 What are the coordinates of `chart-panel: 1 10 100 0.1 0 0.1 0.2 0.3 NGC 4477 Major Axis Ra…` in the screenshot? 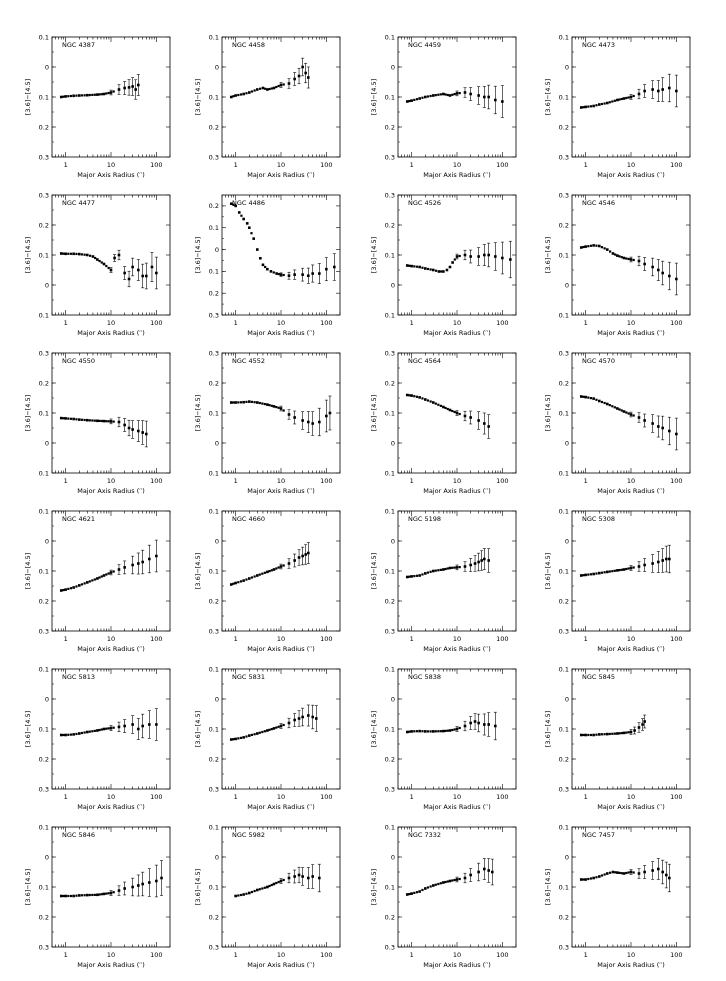 It's located at (97, 264).